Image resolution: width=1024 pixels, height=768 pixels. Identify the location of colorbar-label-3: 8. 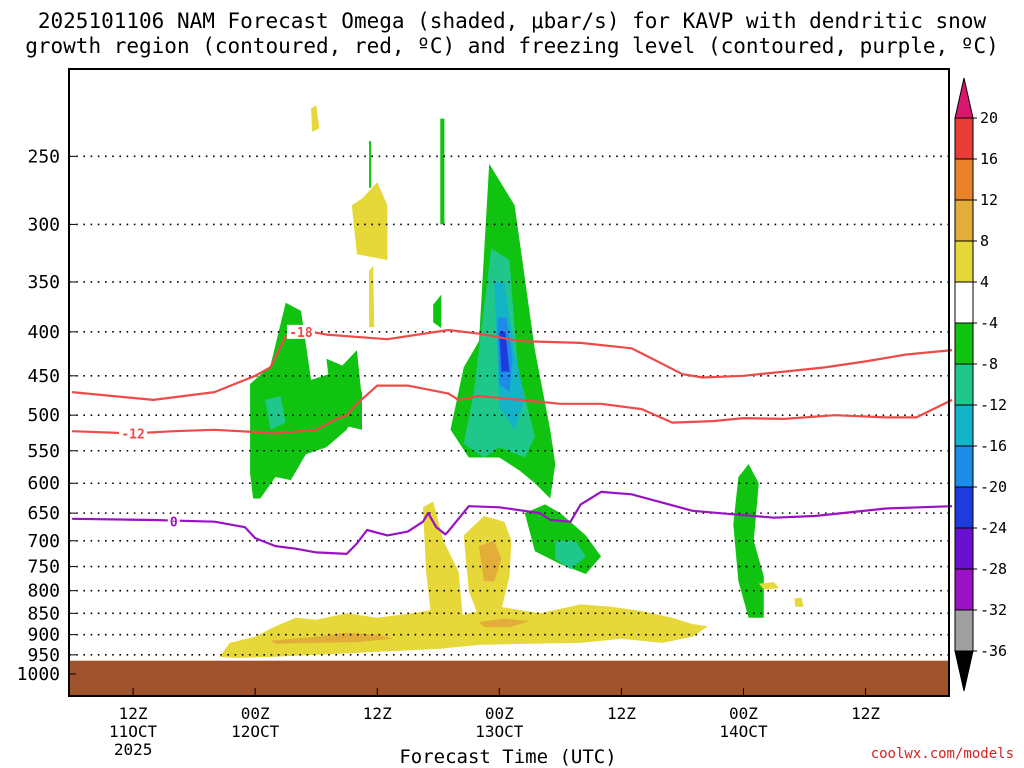
(984, 241).